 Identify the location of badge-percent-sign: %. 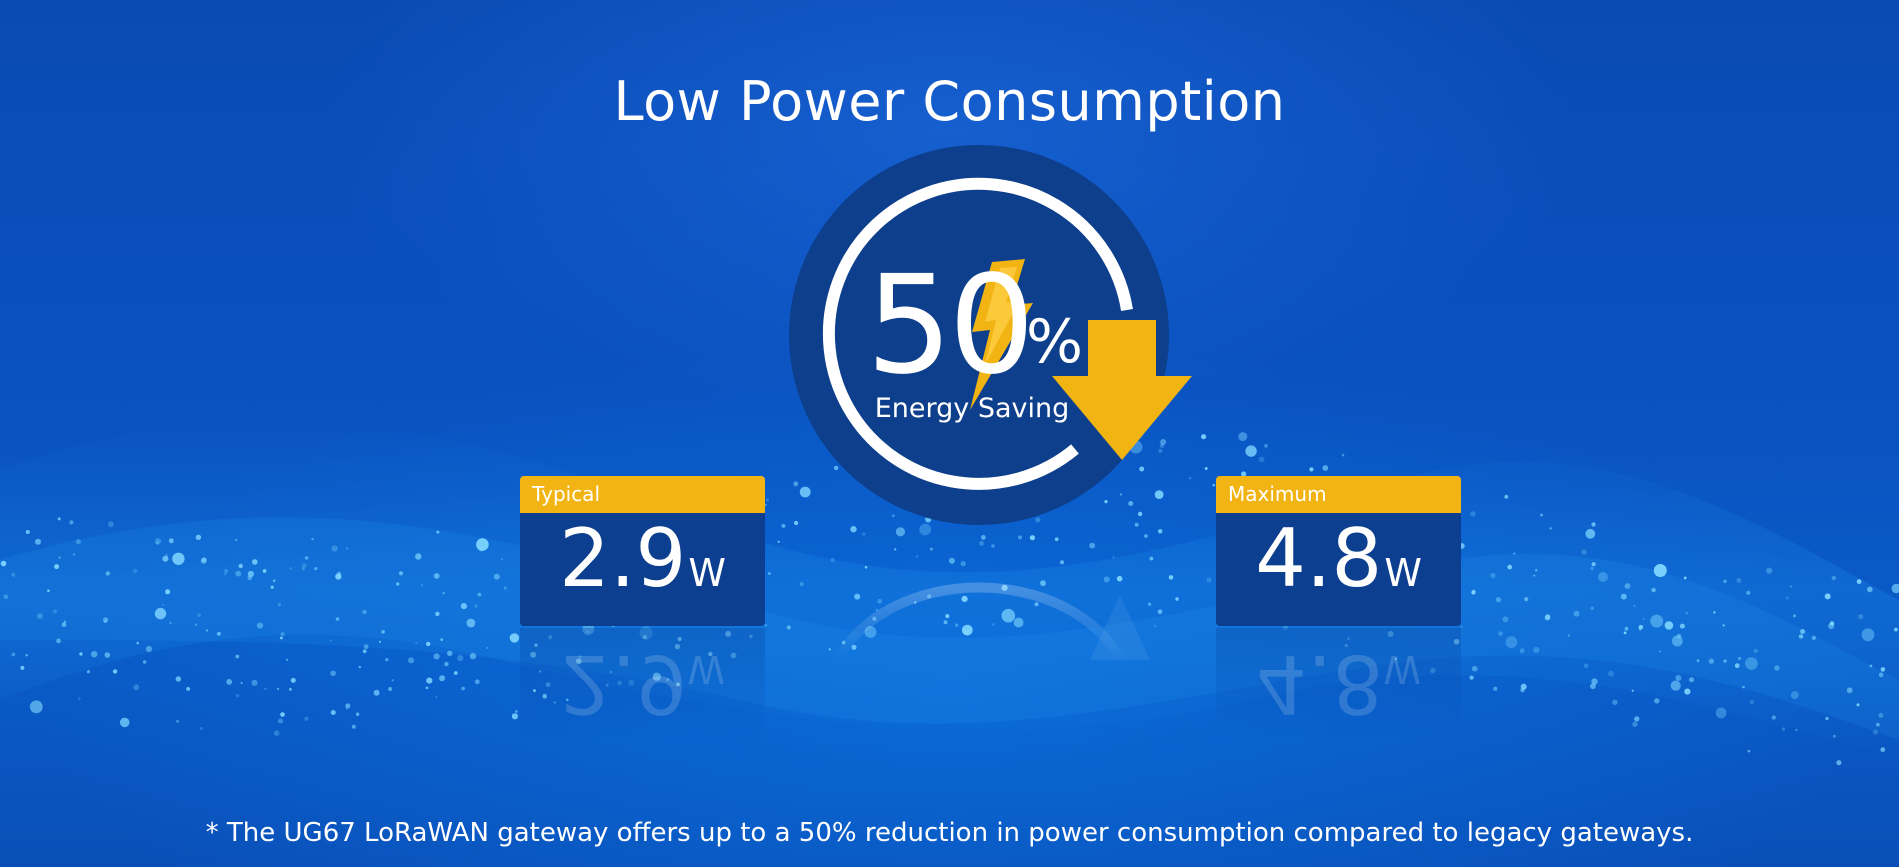
(1055, 342).